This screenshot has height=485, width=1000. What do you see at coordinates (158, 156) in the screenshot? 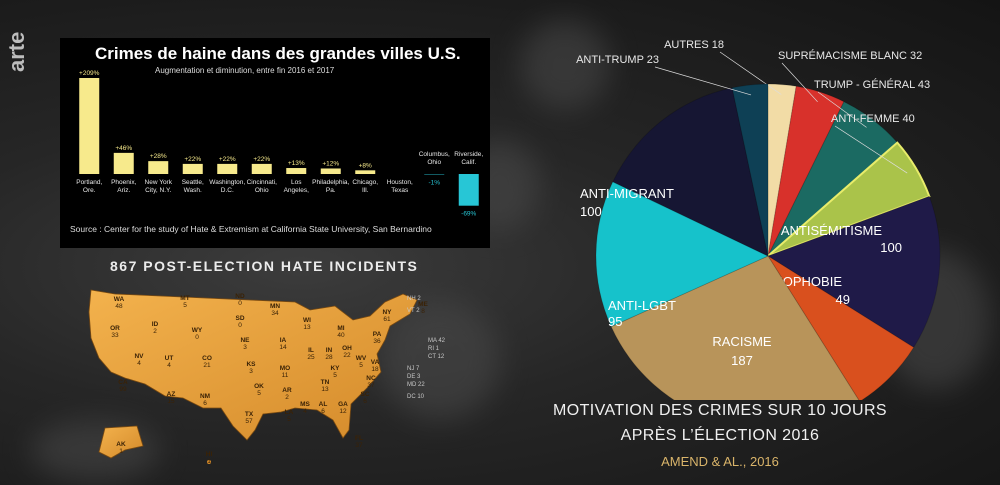
I see `bar-value-label-2: +28%` at bounding box center [158, 156].